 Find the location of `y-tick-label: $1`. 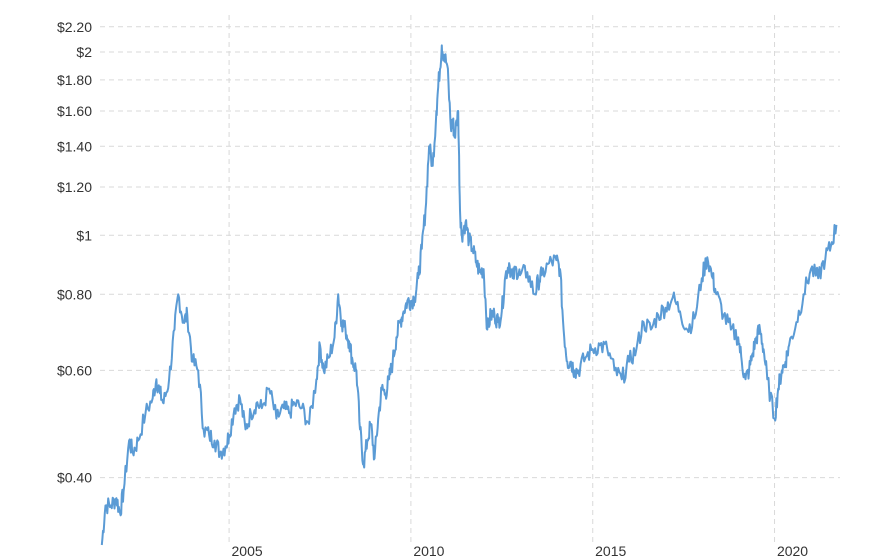

y-tick-label: $1 is located at coordinates (84, 235).